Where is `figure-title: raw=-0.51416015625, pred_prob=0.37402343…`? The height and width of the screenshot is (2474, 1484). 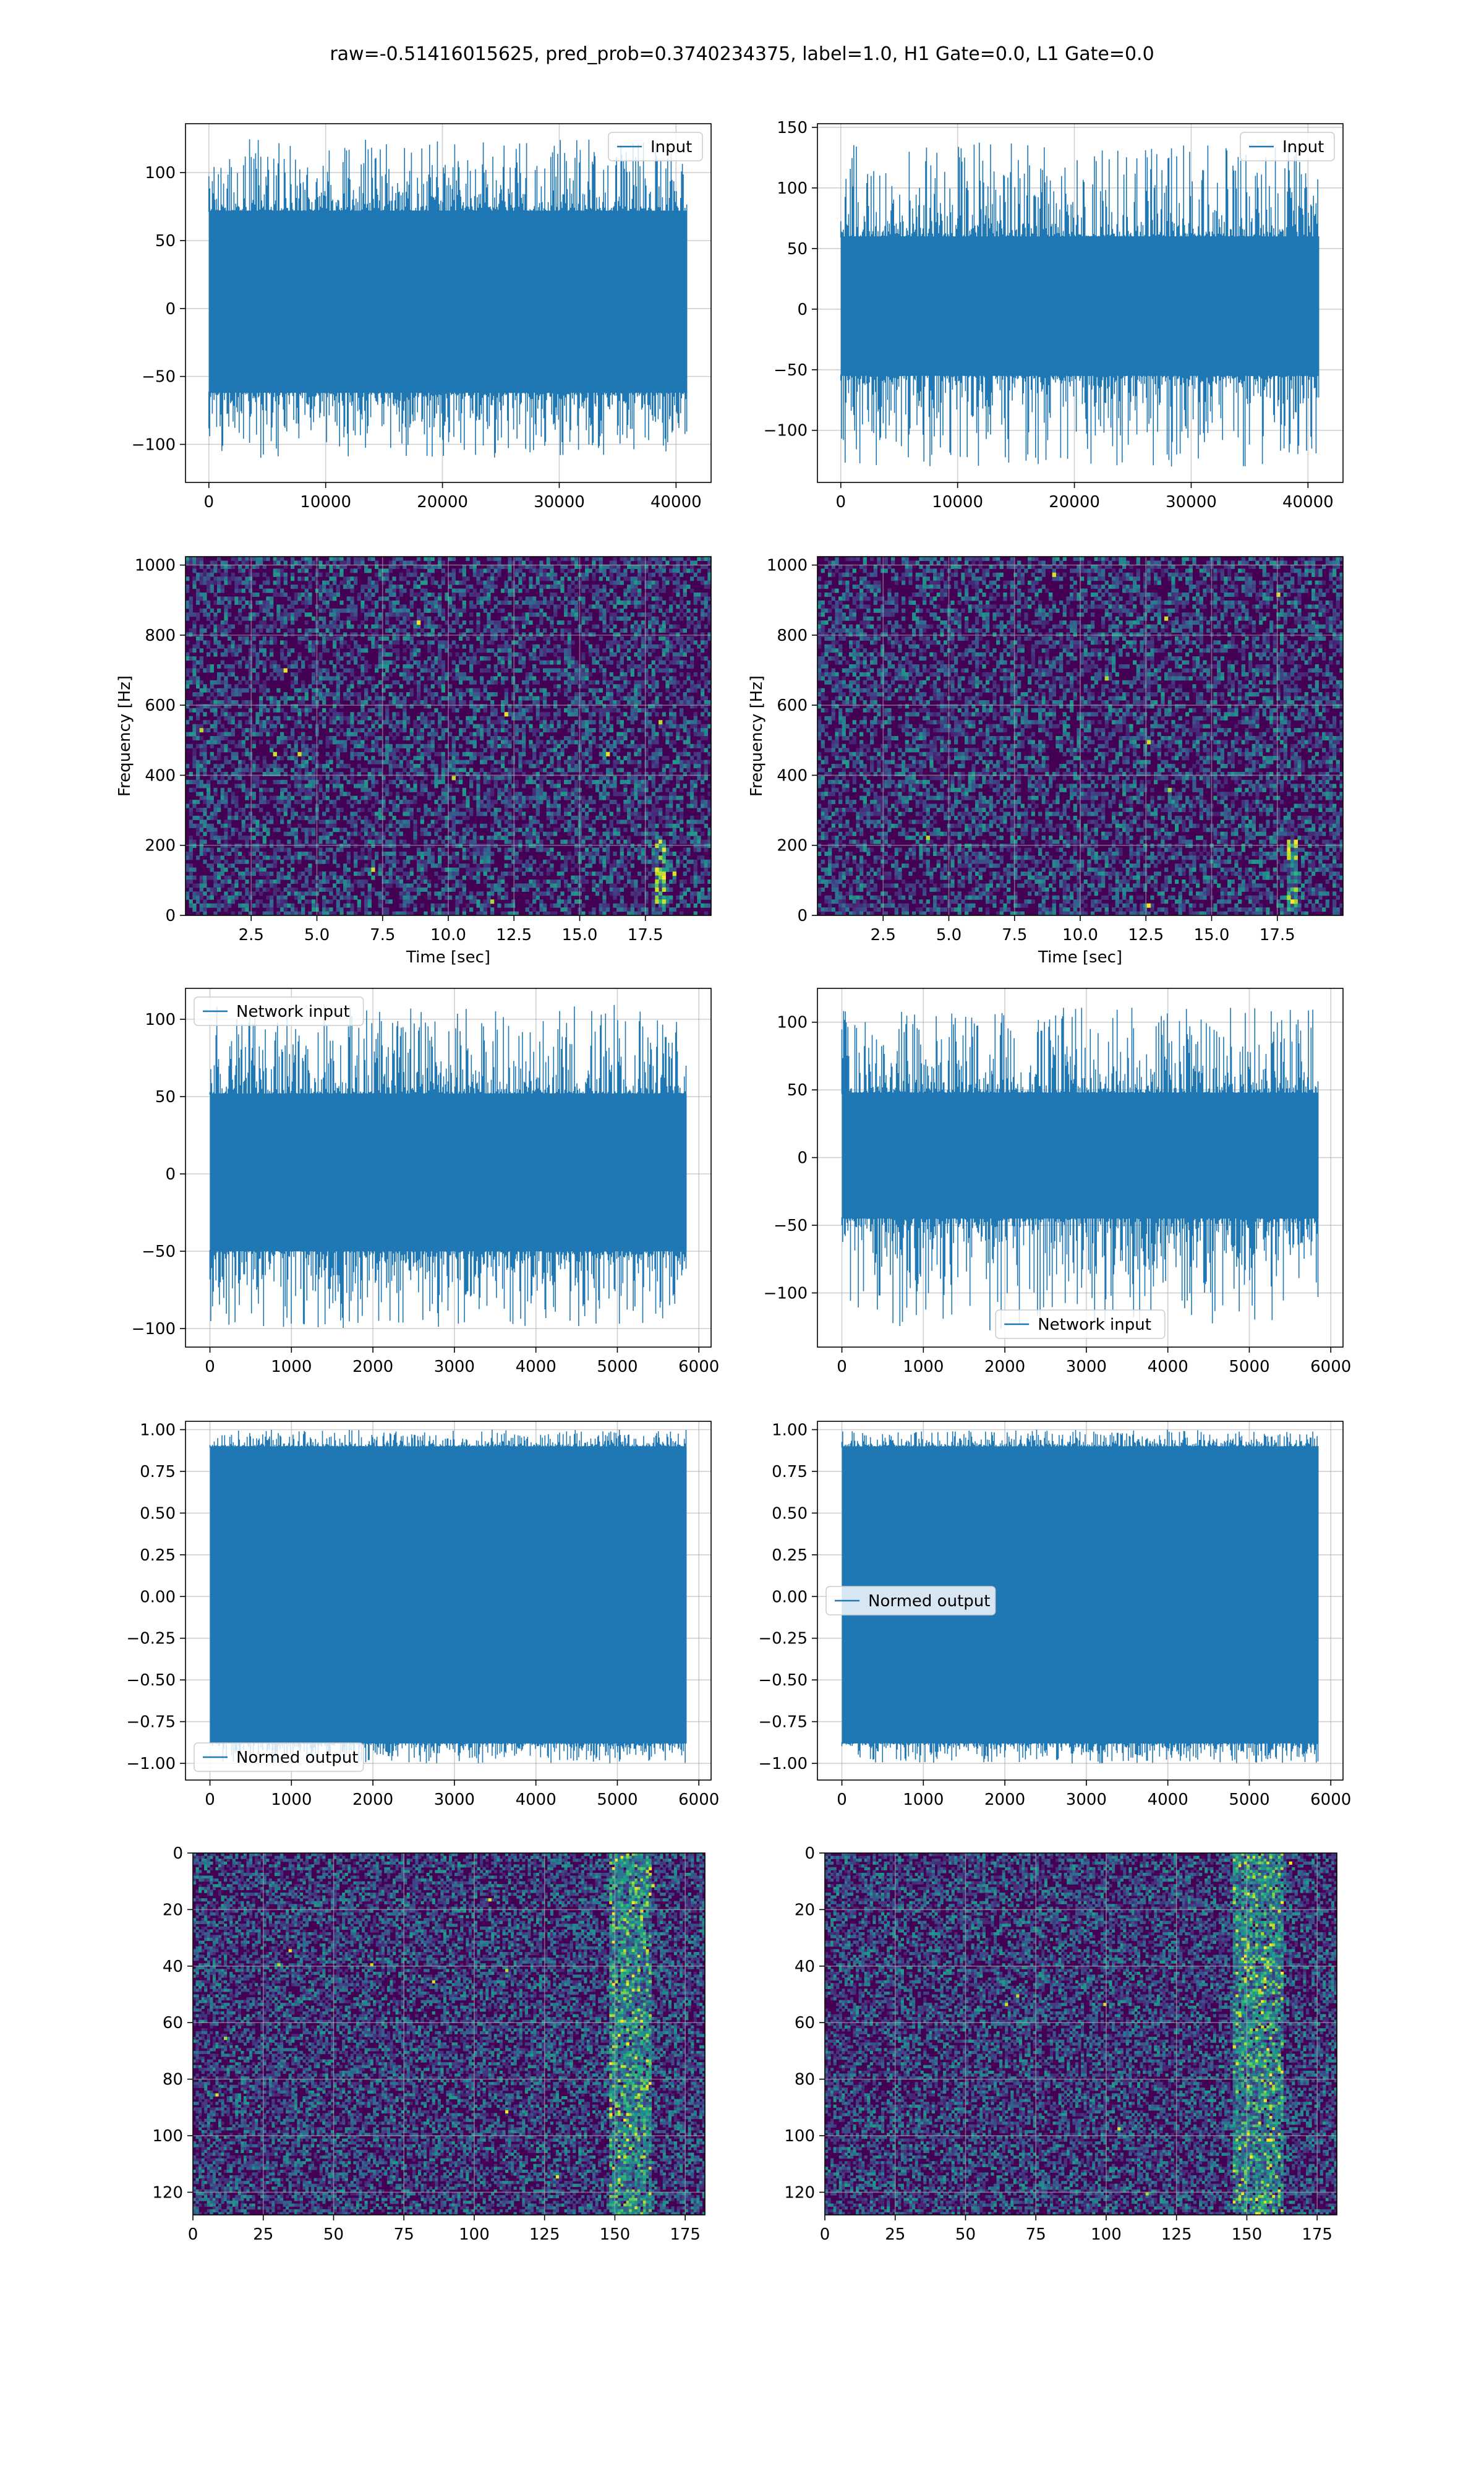
figure-title: raw=-0.51416015625, pred_prob=0.37402343… is located at coordinates (742, 54).